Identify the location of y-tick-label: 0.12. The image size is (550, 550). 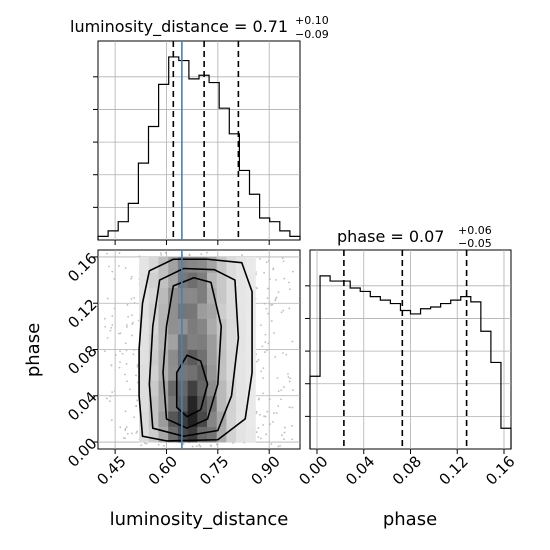
(82, 314).